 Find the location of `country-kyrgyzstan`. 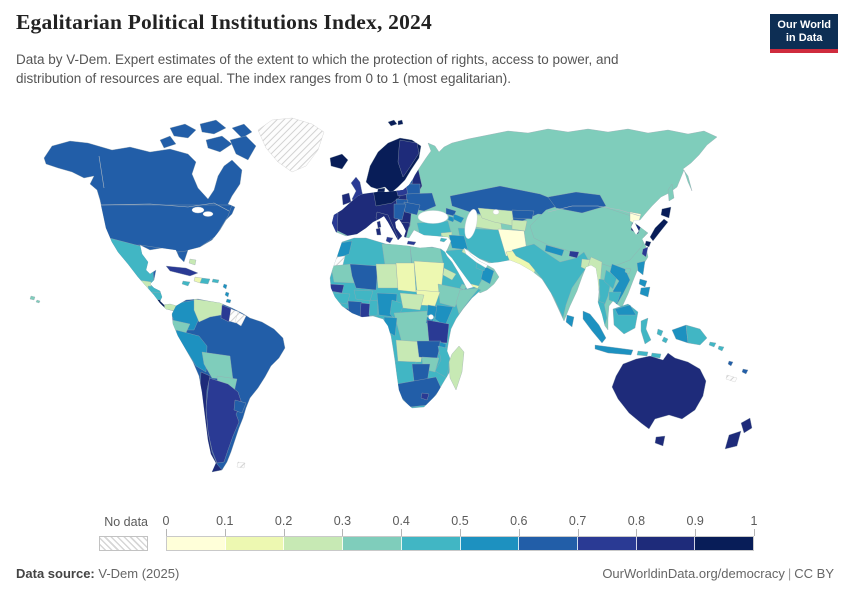

country-kyrgyzstan is located at coordinates (523, 214).